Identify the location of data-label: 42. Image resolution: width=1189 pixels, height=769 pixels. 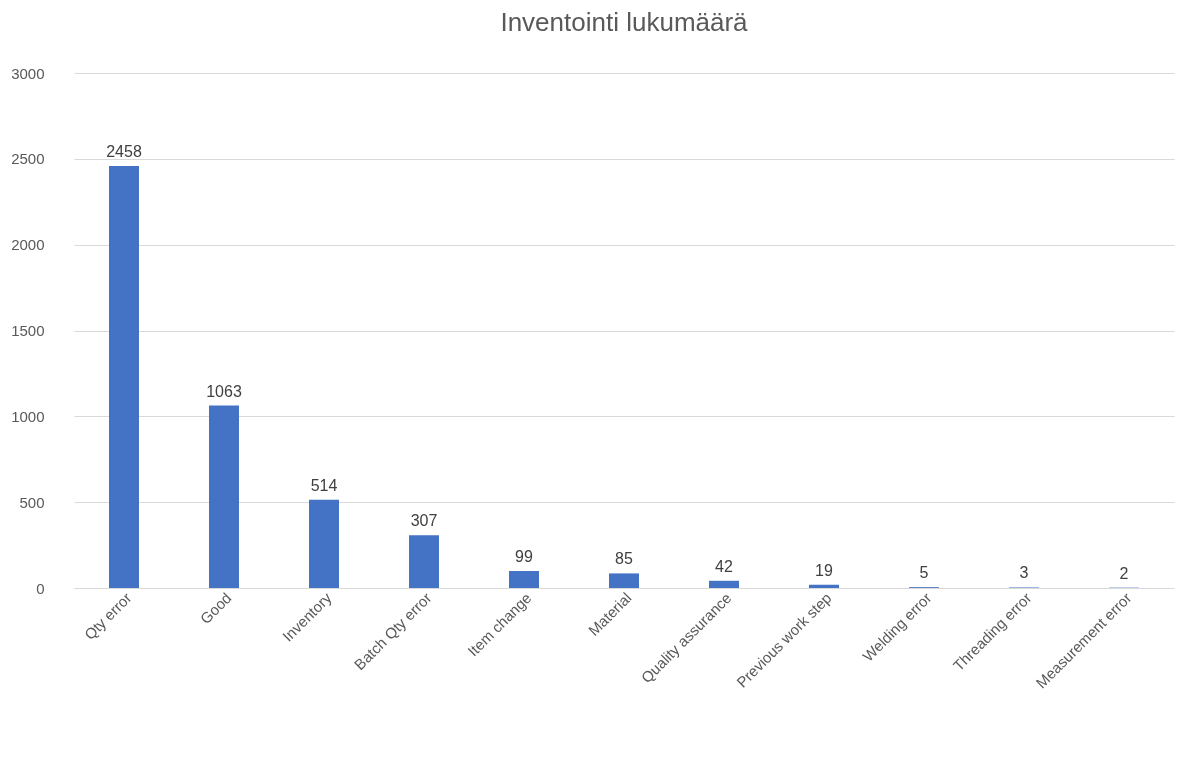
(724, 566).